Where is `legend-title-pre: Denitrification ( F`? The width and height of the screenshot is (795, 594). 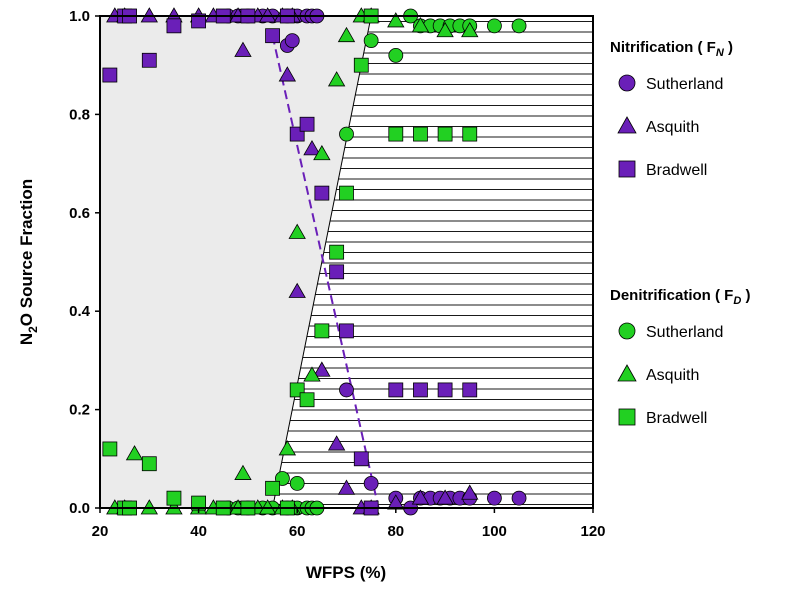 legend-title-pre: Denitrification ( F is located at coordinates (671, 295).